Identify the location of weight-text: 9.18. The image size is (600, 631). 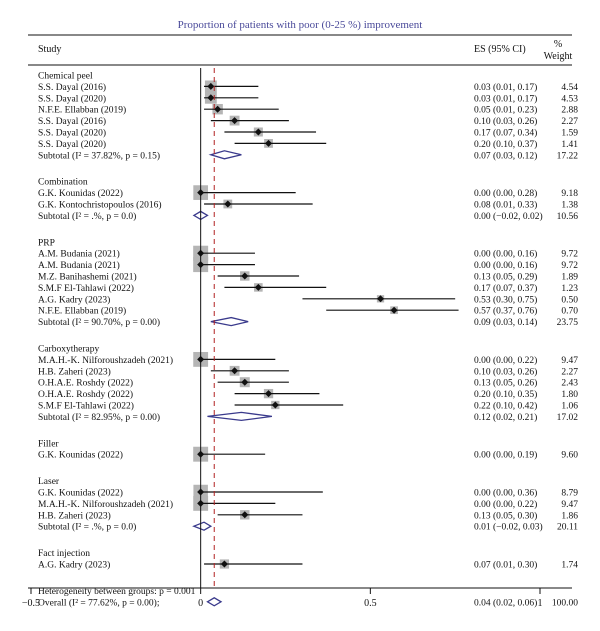
(569, 194).